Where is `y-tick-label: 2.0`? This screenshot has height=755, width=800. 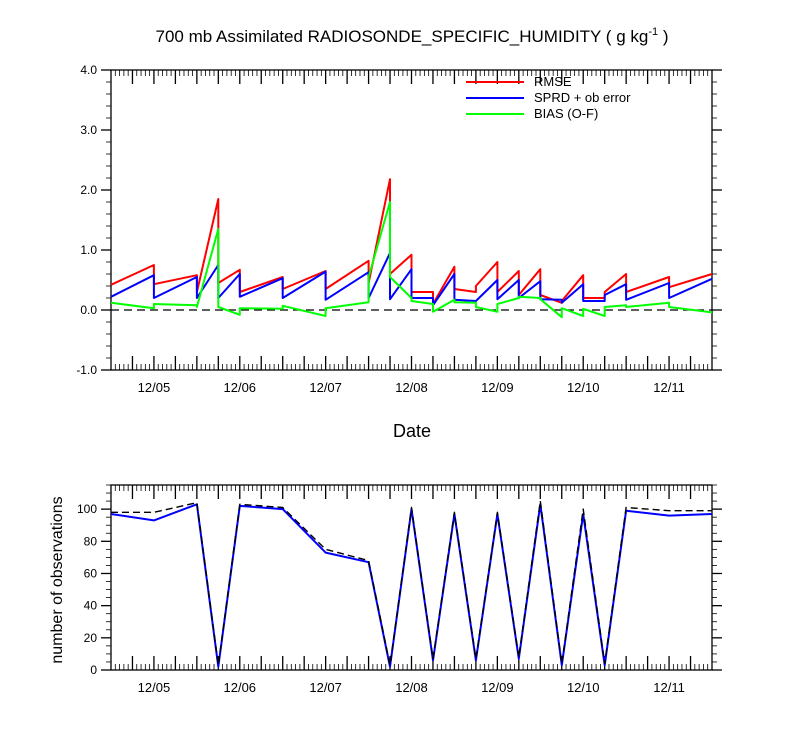
y-tick-label: 2.0 is located at coordinates (88, 190).